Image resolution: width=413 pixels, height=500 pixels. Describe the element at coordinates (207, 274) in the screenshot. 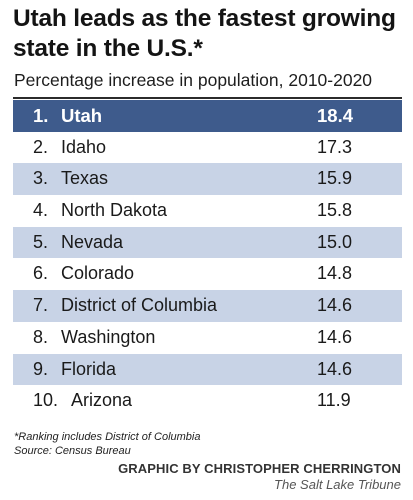

I see `table-row: 6. Colorado 14.8` at that location.